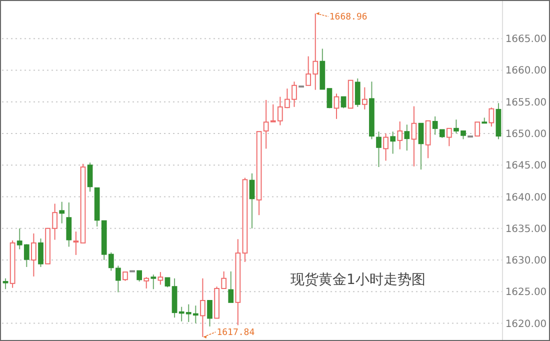 The height and width of the screenshot is (341, 550). Describe the element at coordinates (526, 324) in the screenshot. I see `y-tick-label: 1620.00` at that location.